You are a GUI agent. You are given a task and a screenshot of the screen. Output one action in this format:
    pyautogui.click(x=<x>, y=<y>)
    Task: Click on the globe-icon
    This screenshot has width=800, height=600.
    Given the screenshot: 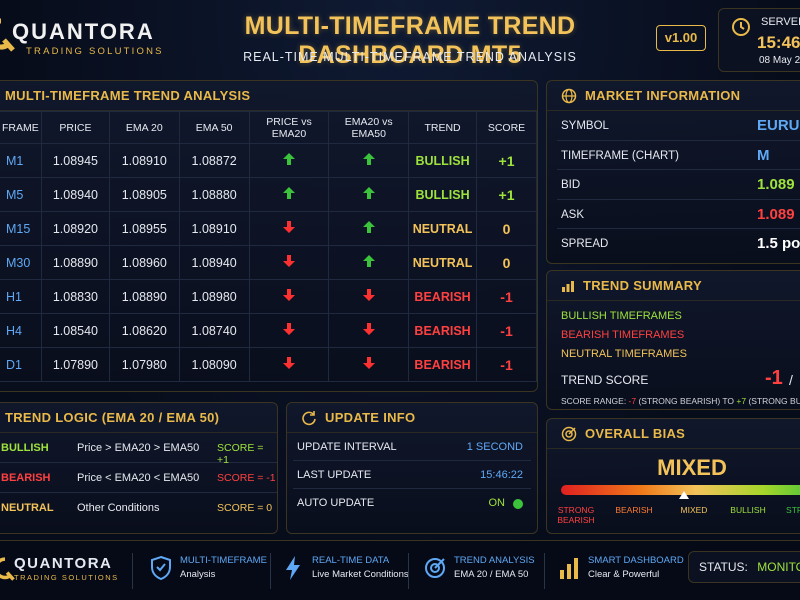 What is the action you would take?
    pyautogui.click(x=569, y=95)
    